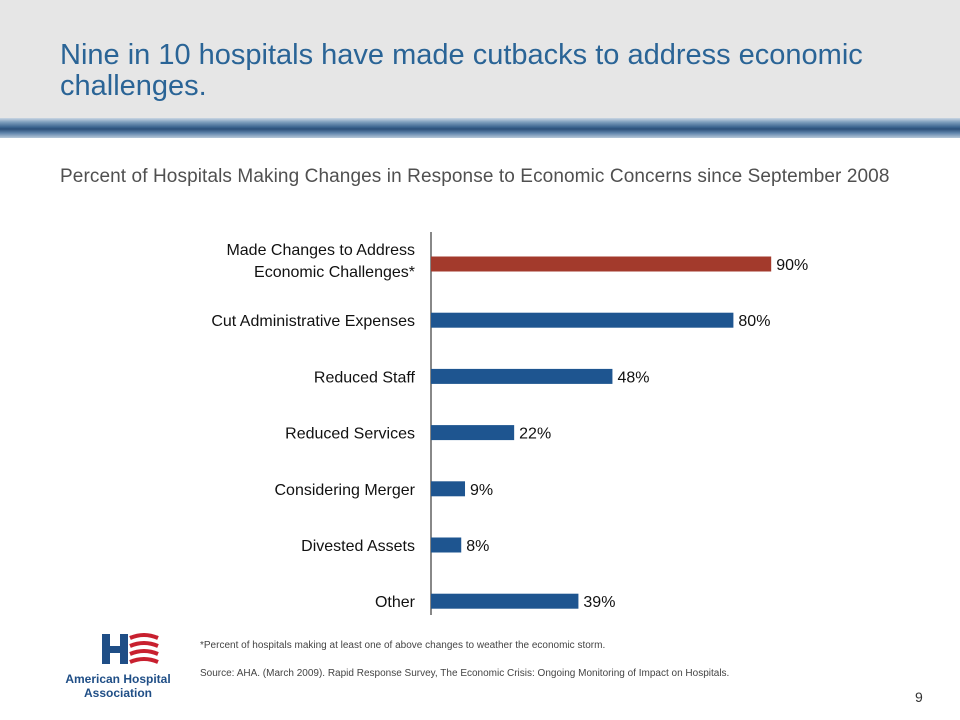  What do you see at coordinates (365, 377) in the screenshot?
I see `category-label-2: Reduced Staff` at bounding box center [365, 377].